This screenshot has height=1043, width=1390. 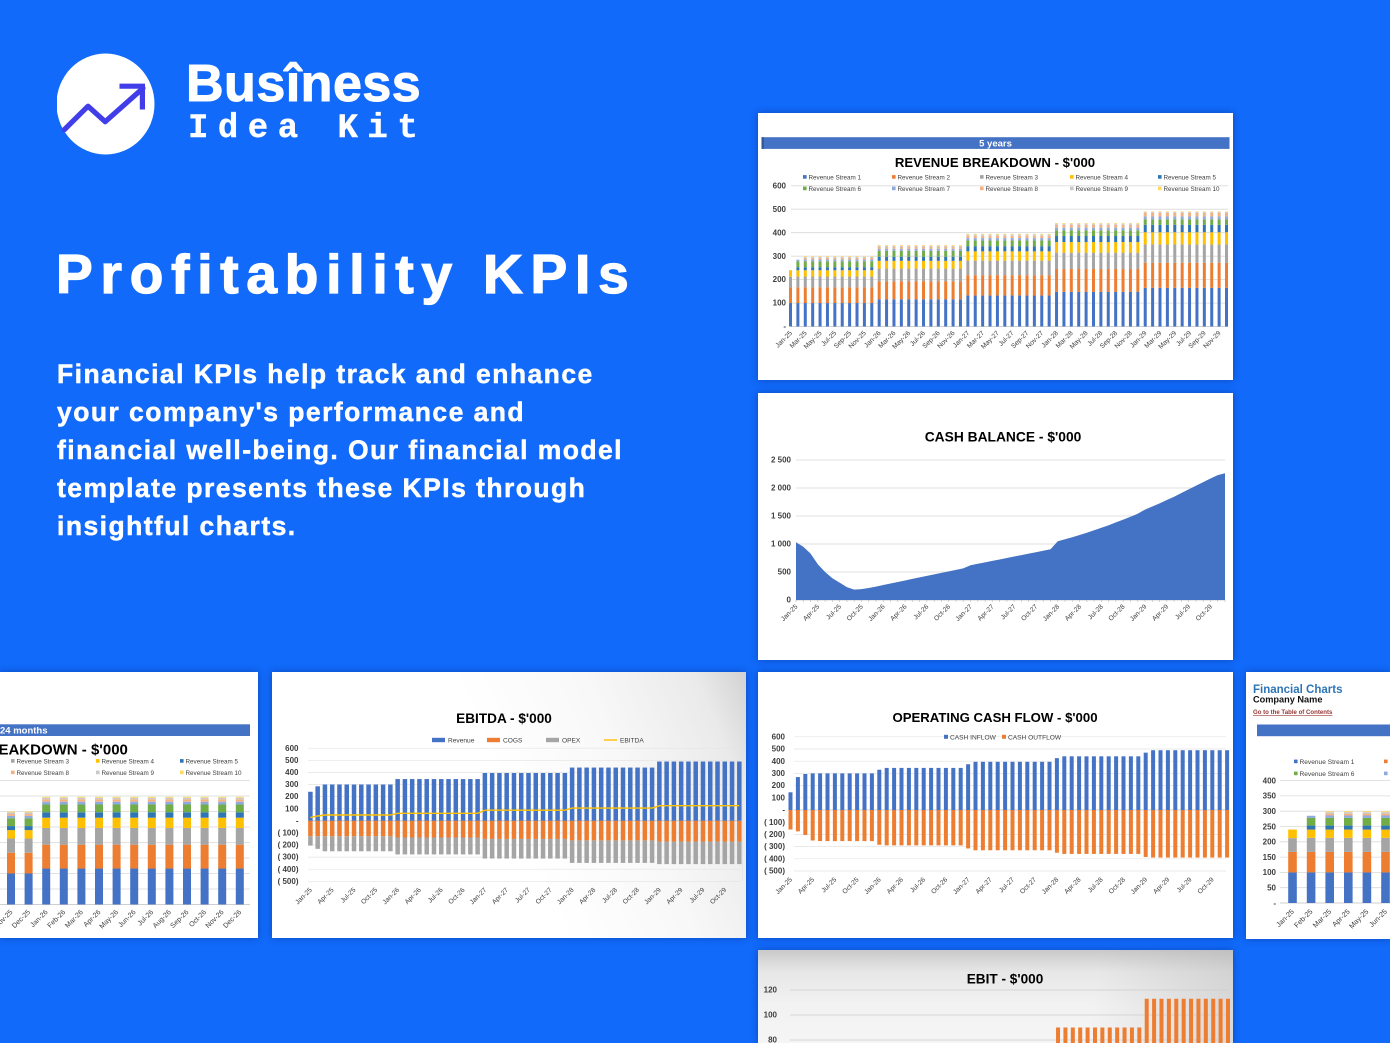 I want to click on svg-text: May-25, so click(x=1358, y=918).